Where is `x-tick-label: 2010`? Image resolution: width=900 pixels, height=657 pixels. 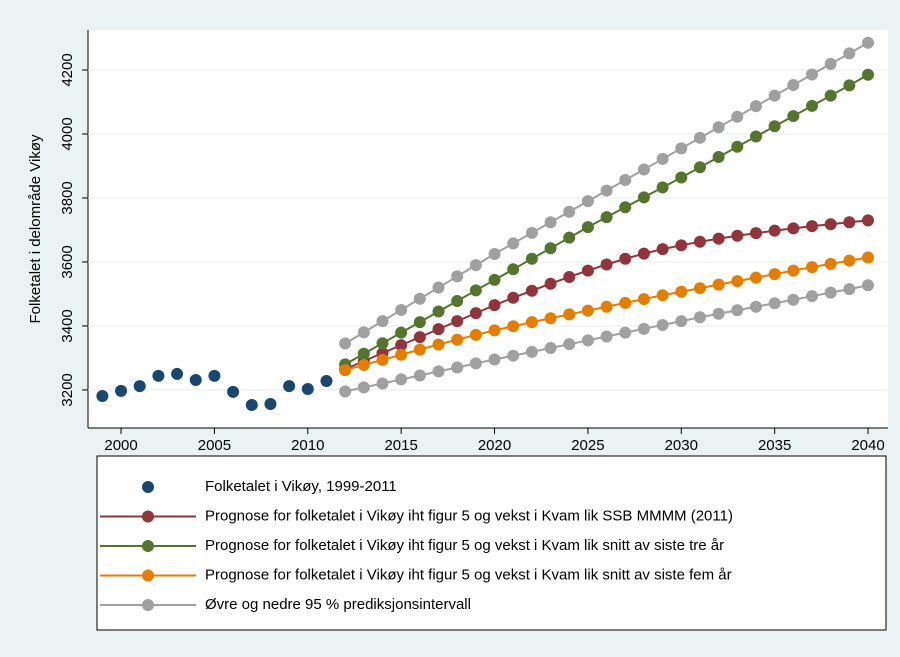 x-tick-label: 2010 is located at coordinates (307, 445).